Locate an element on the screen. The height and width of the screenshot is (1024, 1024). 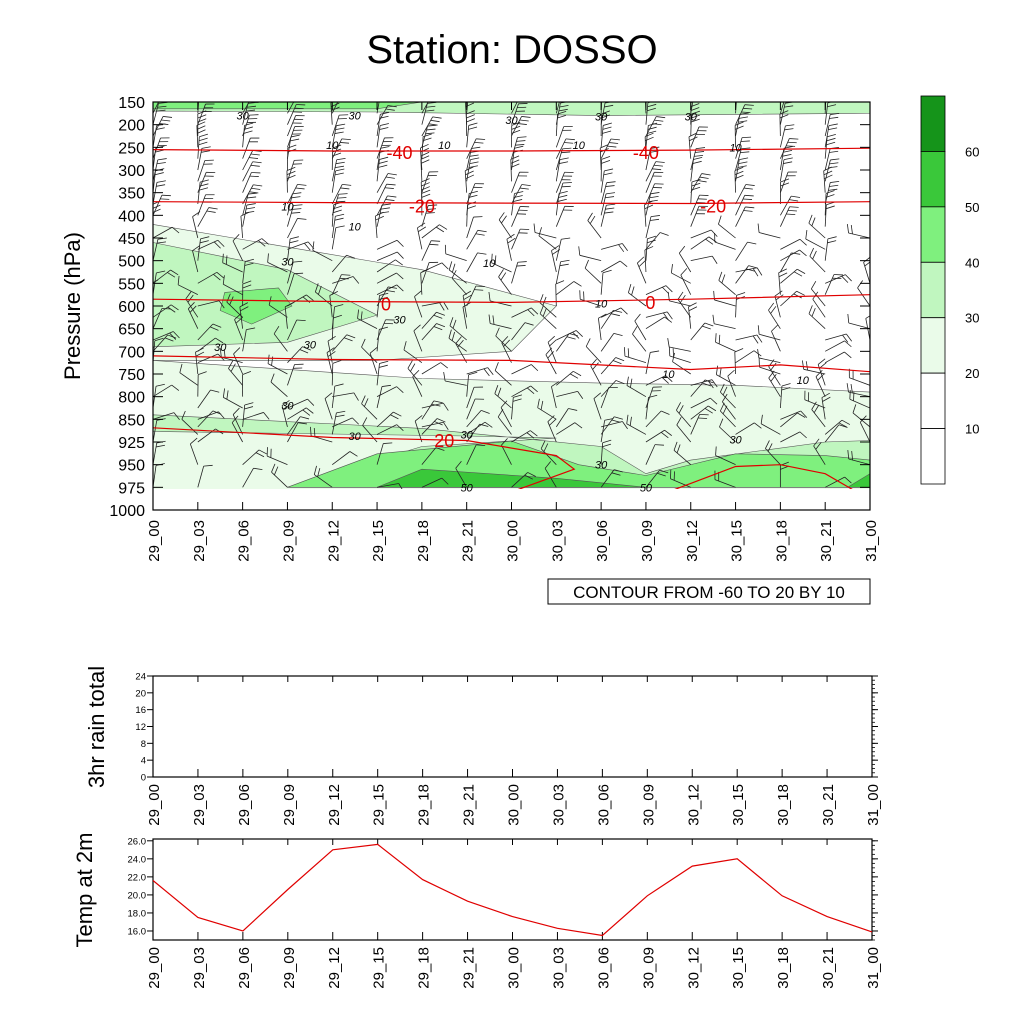
colorbar-label: 60 is located at coordinates (972, 151).